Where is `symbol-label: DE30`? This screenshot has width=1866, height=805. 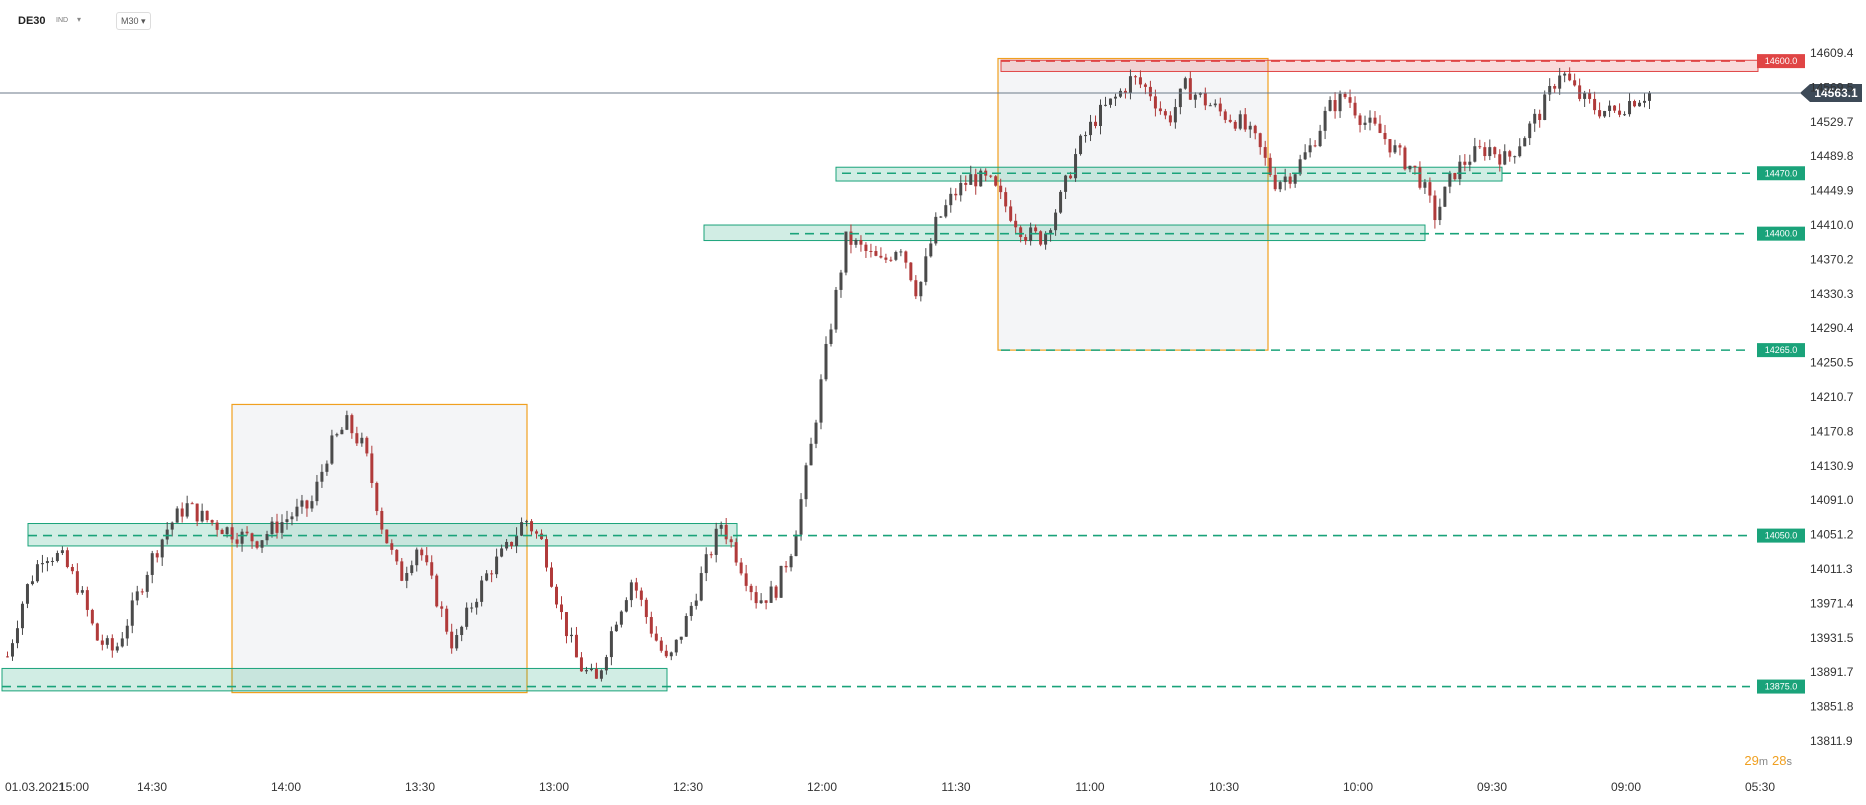
symbol-label: DE30 is located at coordinates (32, 21).